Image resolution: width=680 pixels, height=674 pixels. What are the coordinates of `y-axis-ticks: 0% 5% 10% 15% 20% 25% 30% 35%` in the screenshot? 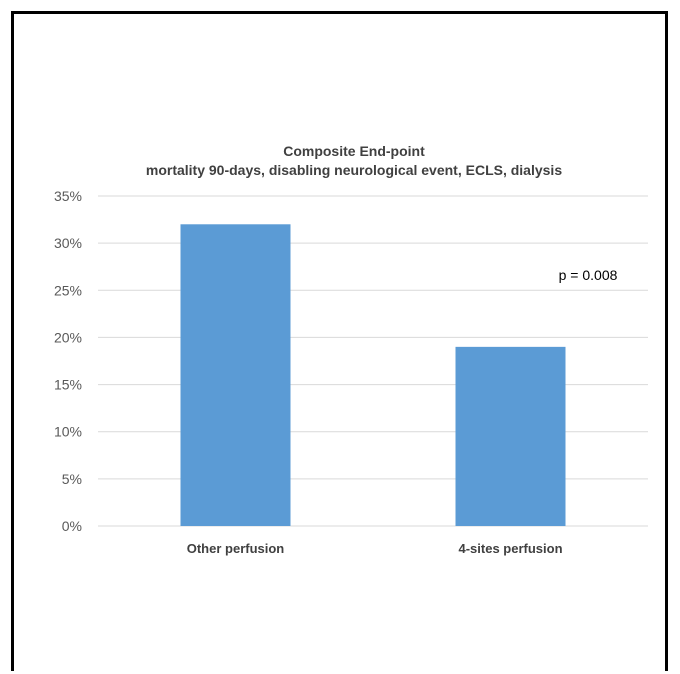 It's located at (68, 361).